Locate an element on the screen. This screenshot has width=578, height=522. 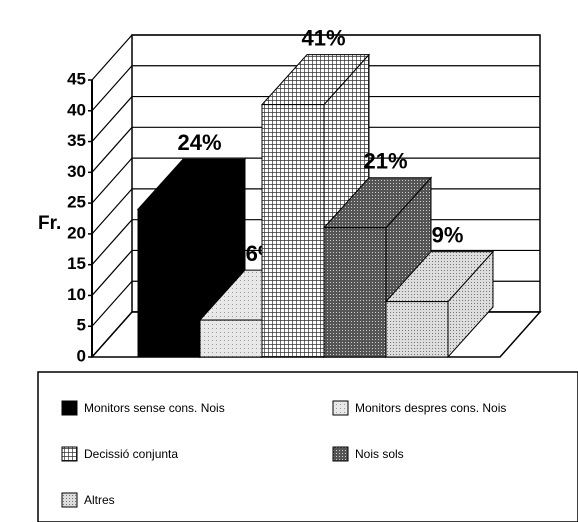
y-tick-label: 35 is located at coordinates (76, 140).